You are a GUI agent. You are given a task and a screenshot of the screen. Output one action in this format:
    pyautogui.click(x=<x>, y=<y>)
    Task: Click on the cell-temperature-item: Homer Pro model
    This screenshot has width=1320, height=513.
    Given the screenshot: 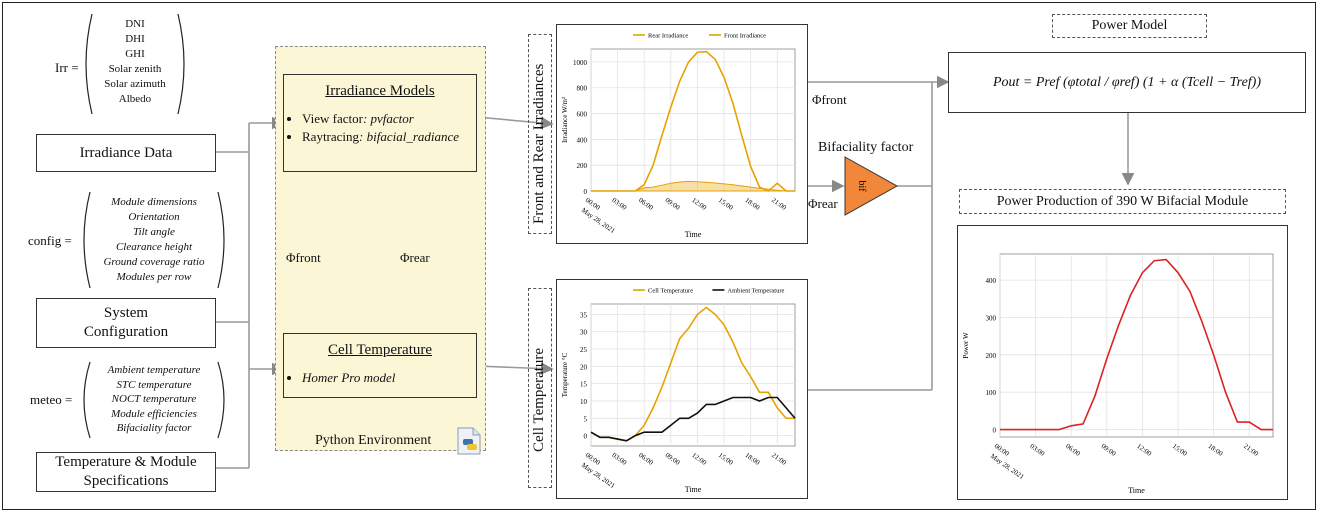 What is the action you would take?
    pyautogui.click(x=389, y=378)
    